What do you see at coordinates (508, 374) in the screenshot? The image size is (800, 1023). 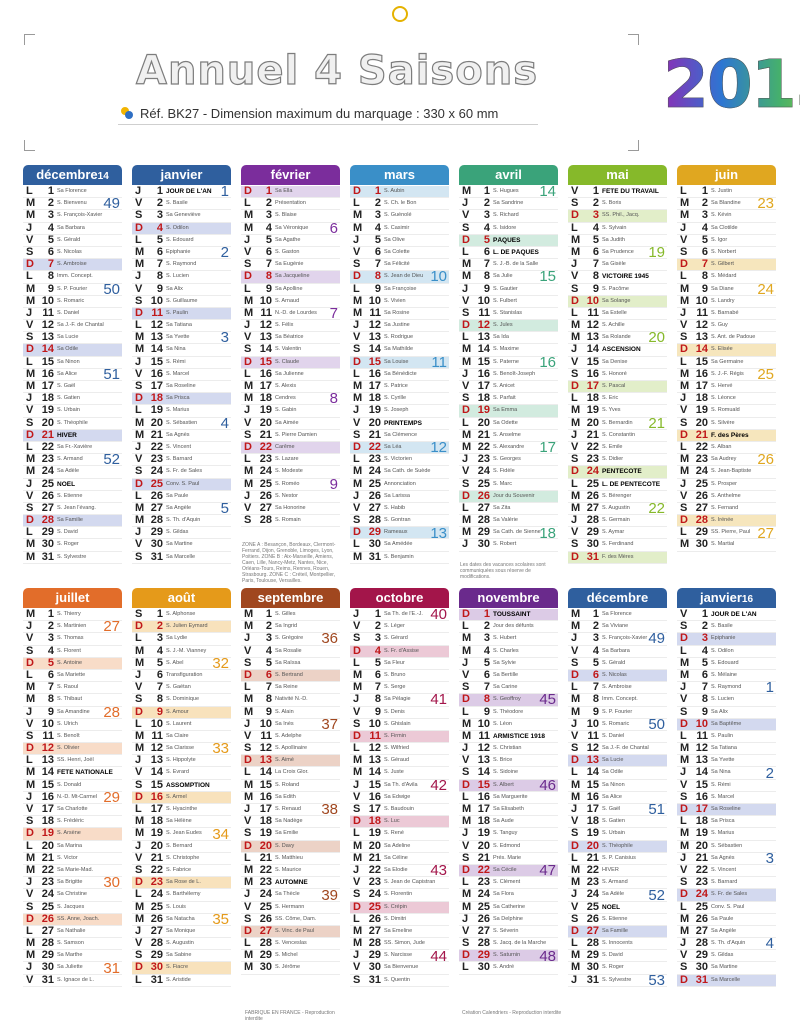 I see `day-row: J 16 S. Benoît-Joseph` at bounding box center [508, 374].